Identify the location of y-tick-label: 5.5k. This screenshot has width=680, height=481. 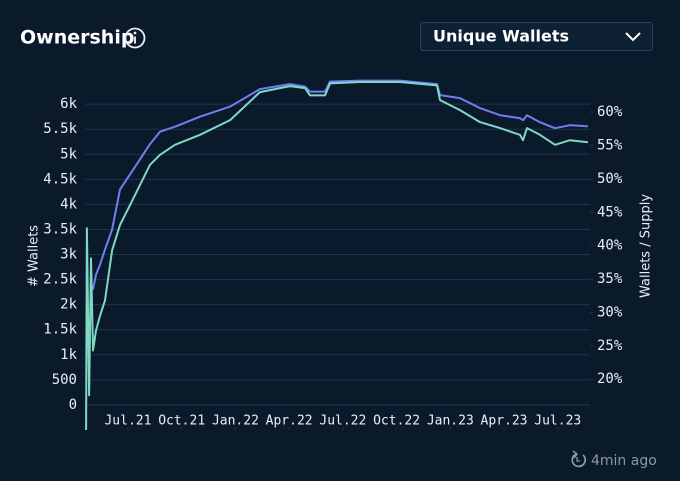
(60, 129).